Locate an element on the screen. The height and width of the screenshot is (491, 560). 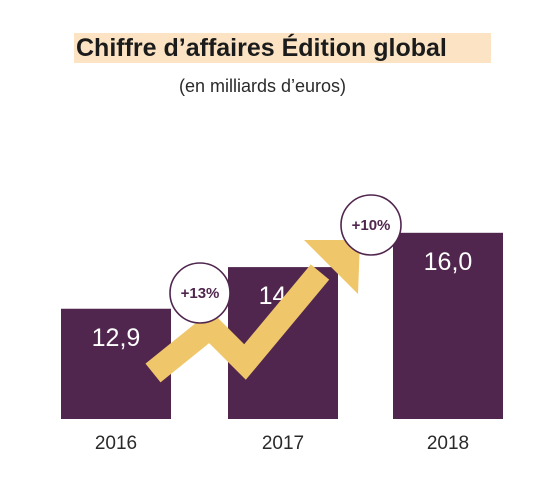
category-label: 2018 is located at coordinates (448, 443).